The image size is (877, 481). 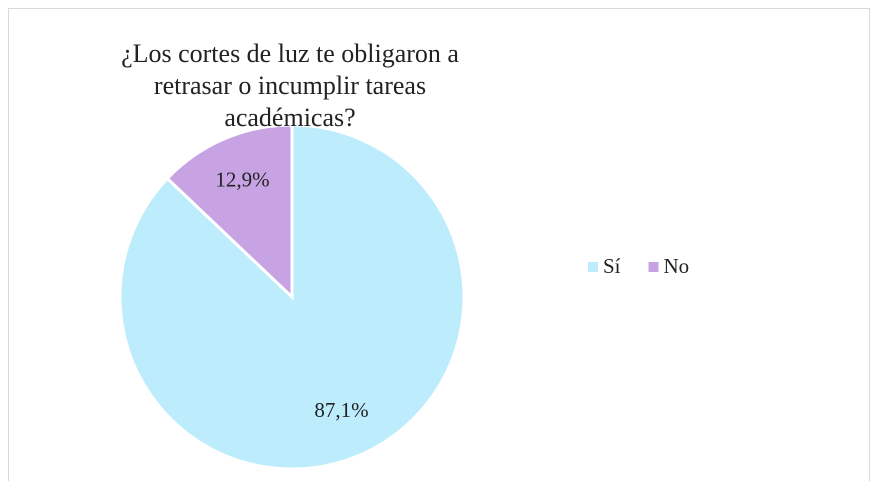 I want to click on data-label: 87,1%, so click(x=341, y=410).